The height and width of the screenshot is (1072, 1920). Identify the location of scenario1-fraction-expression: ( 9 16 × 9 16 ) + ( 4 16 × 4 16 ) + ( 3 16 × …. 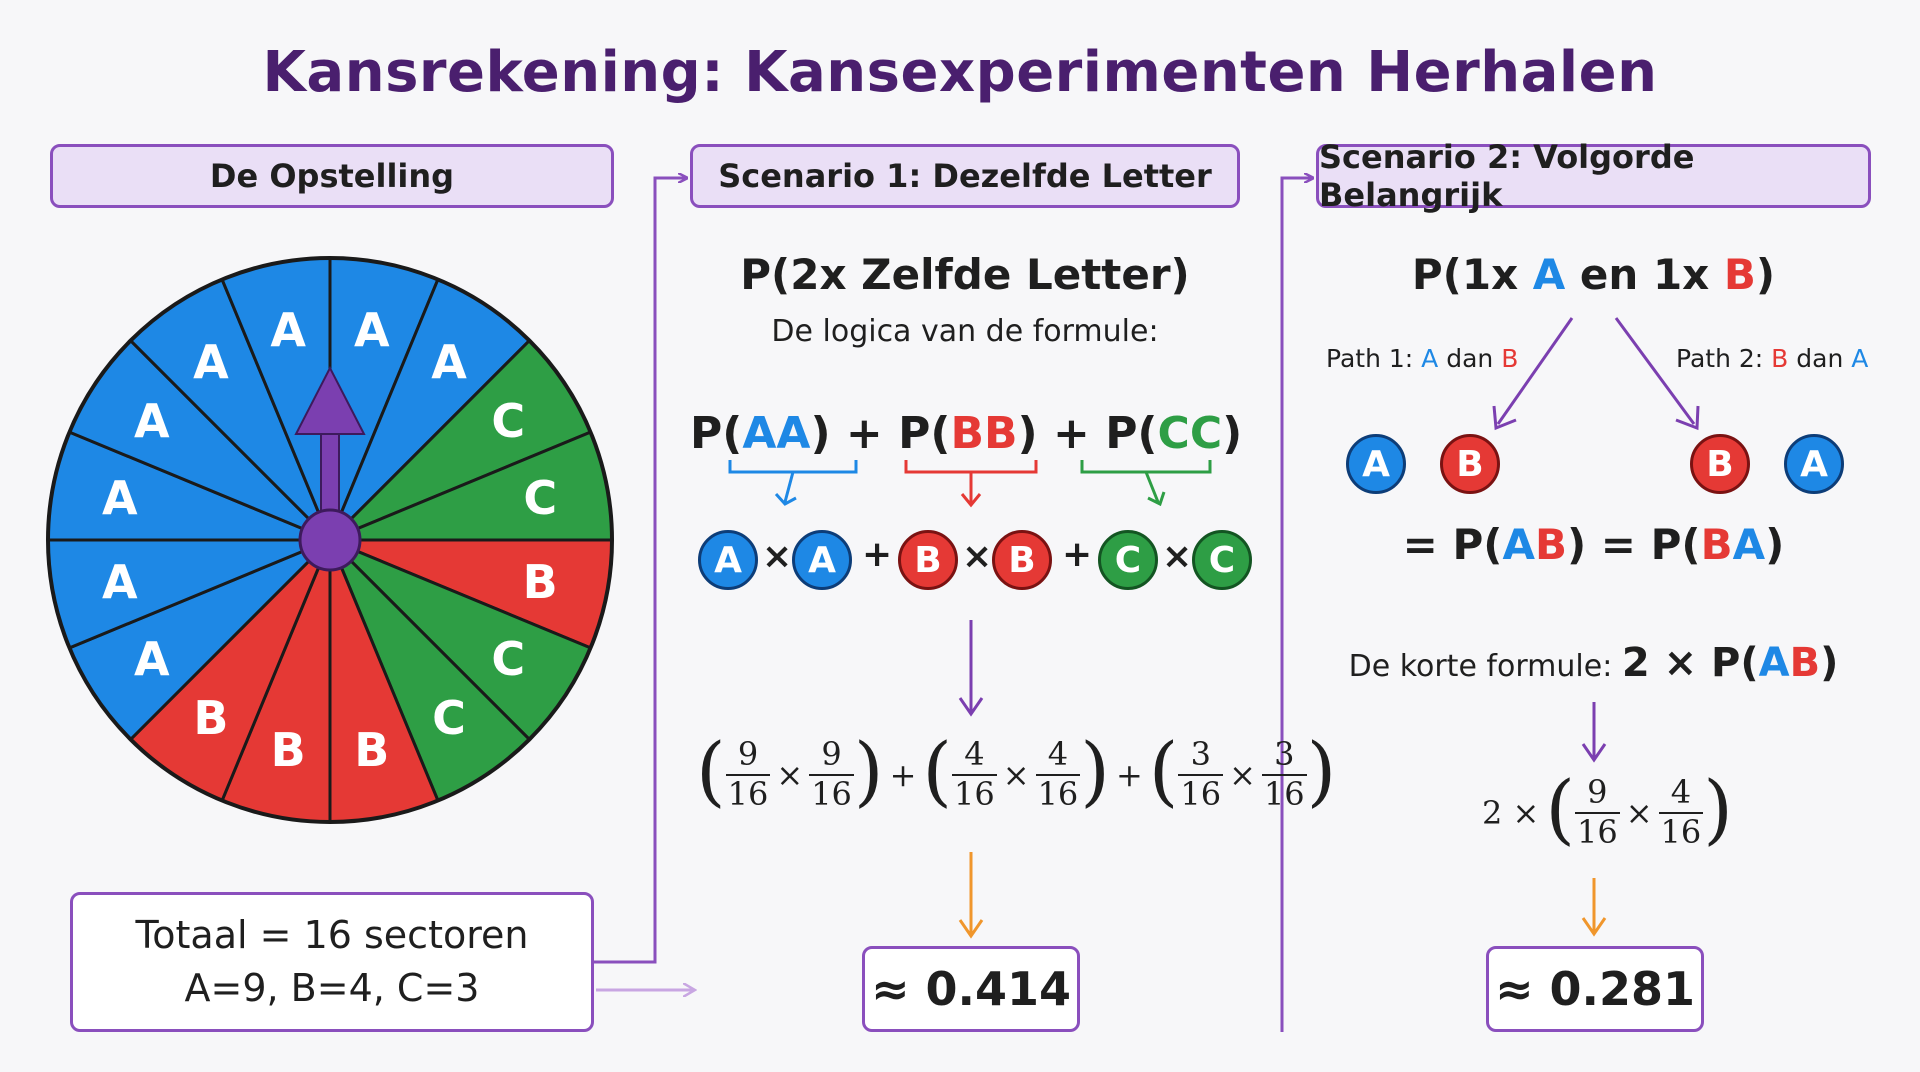
(1016, 770).